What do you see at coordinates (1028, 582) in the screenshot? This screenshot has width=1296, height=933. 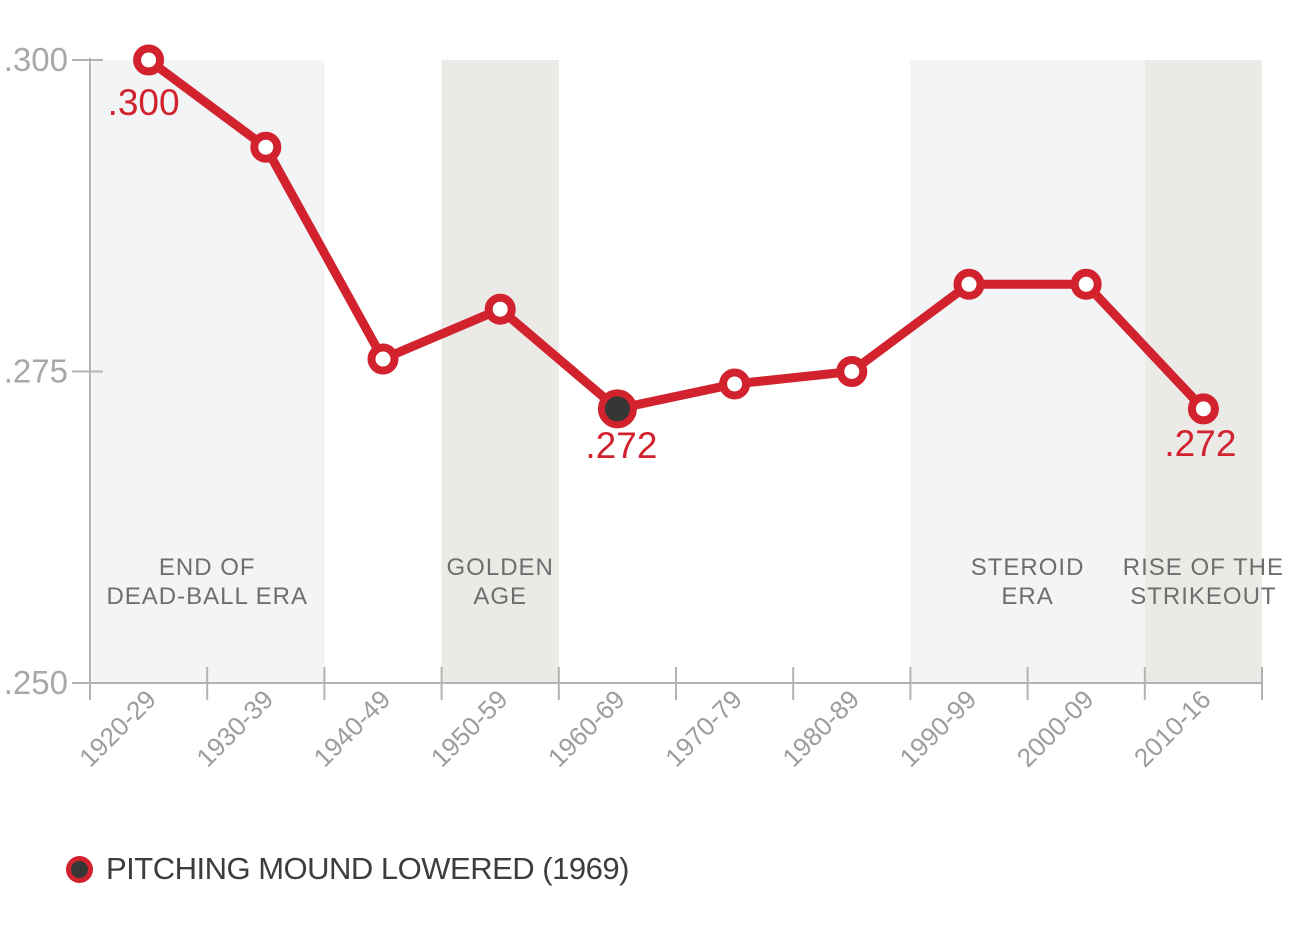 I see `era-band-label: STEROID ERA` at bounding box center [1028, 582].